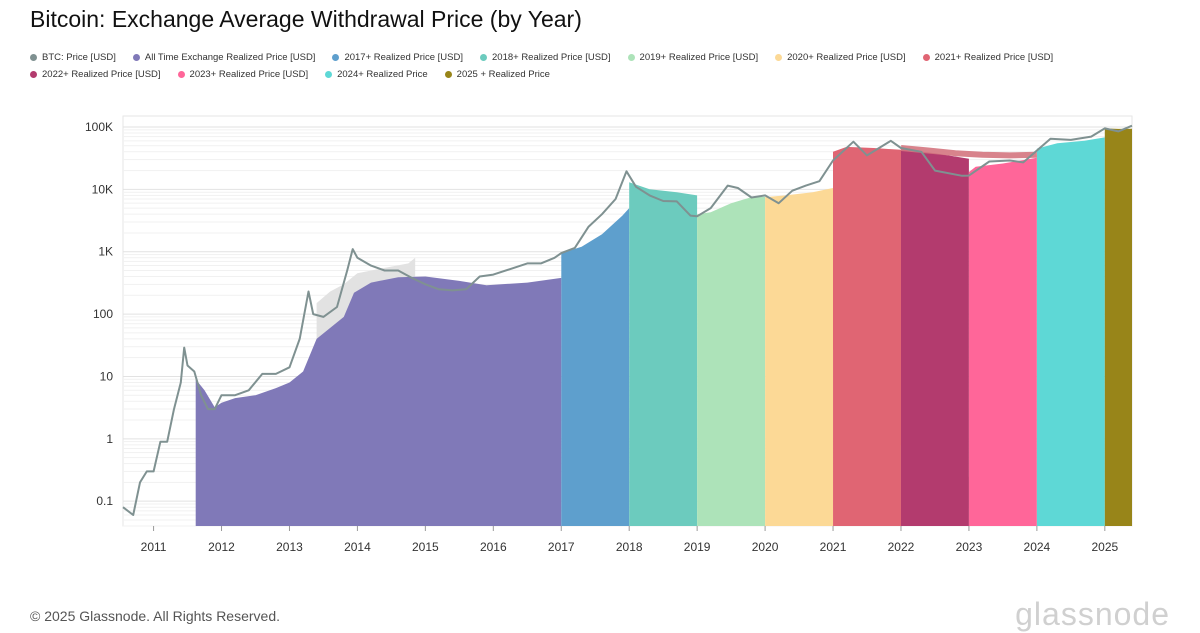  I want to click on area-2019-realized-price-usd, so click(731, 361).